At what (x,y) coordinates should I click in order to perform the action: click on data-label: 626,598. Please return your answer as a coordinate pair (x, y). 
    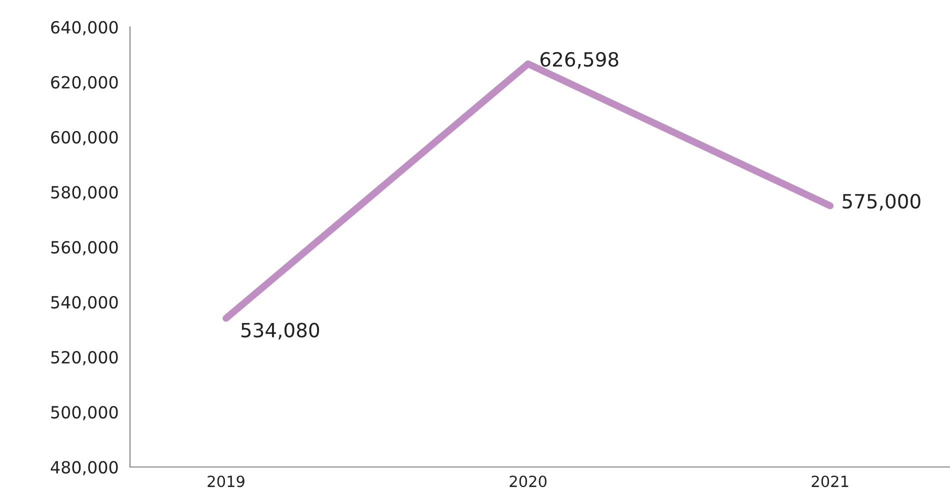
    Looking at the image, I should click on (579, 60).